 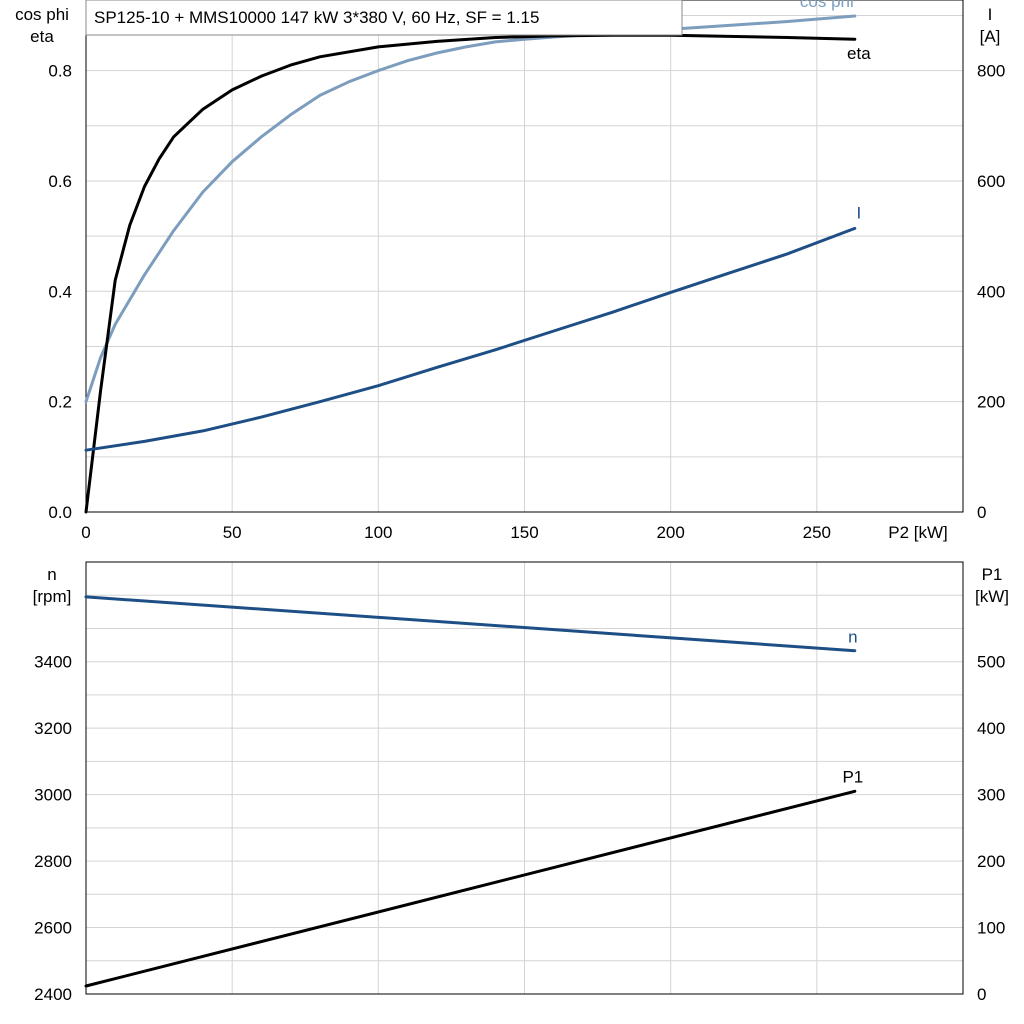 What do you see at coordinates (53, 928) in the screenshot?
I see `lower-left-tick-label: 2600` at bounding box center [53, 928].